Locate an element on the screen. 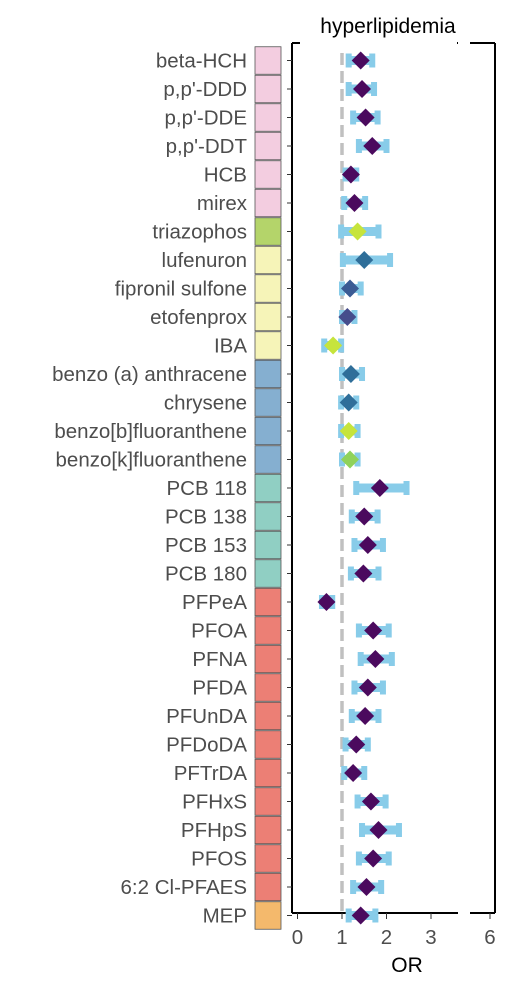  row-label: fipronil sulfone is located at coordinates (181, 289).